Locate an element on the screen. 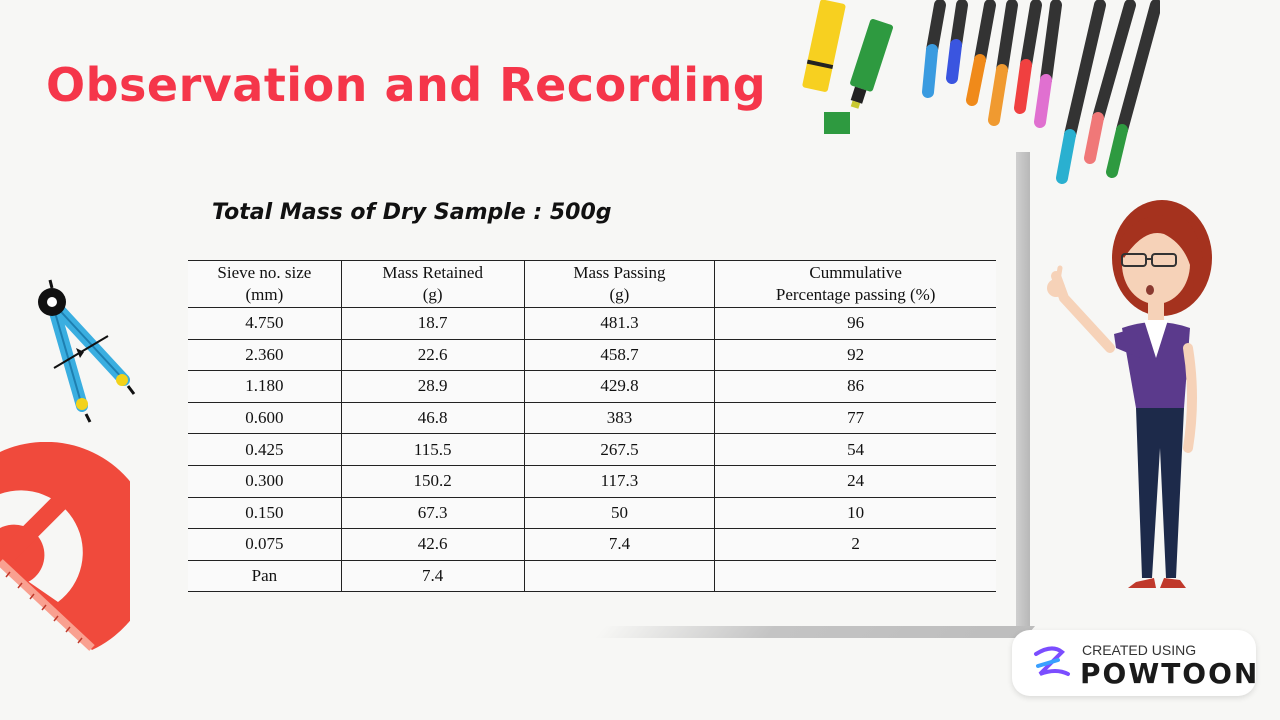 This screenshot has height=720, width=1280. table-cell: 383 is located at coordinates (619, 418).